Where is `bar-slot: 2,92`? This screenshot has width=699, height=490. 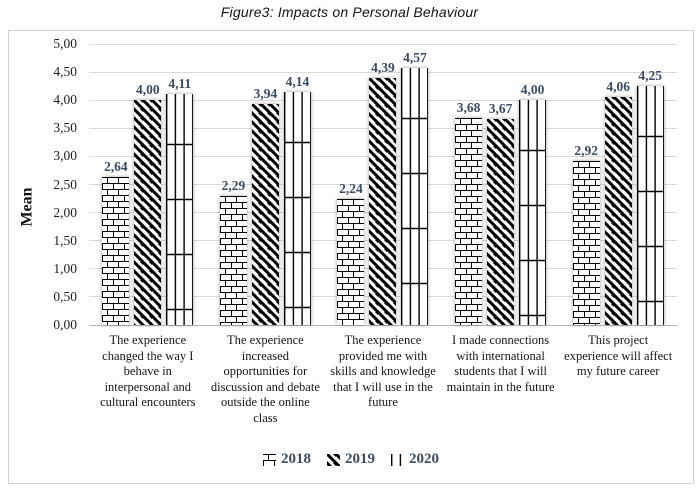
bar-slot: 2,92 is located at coordinates (586, 234).